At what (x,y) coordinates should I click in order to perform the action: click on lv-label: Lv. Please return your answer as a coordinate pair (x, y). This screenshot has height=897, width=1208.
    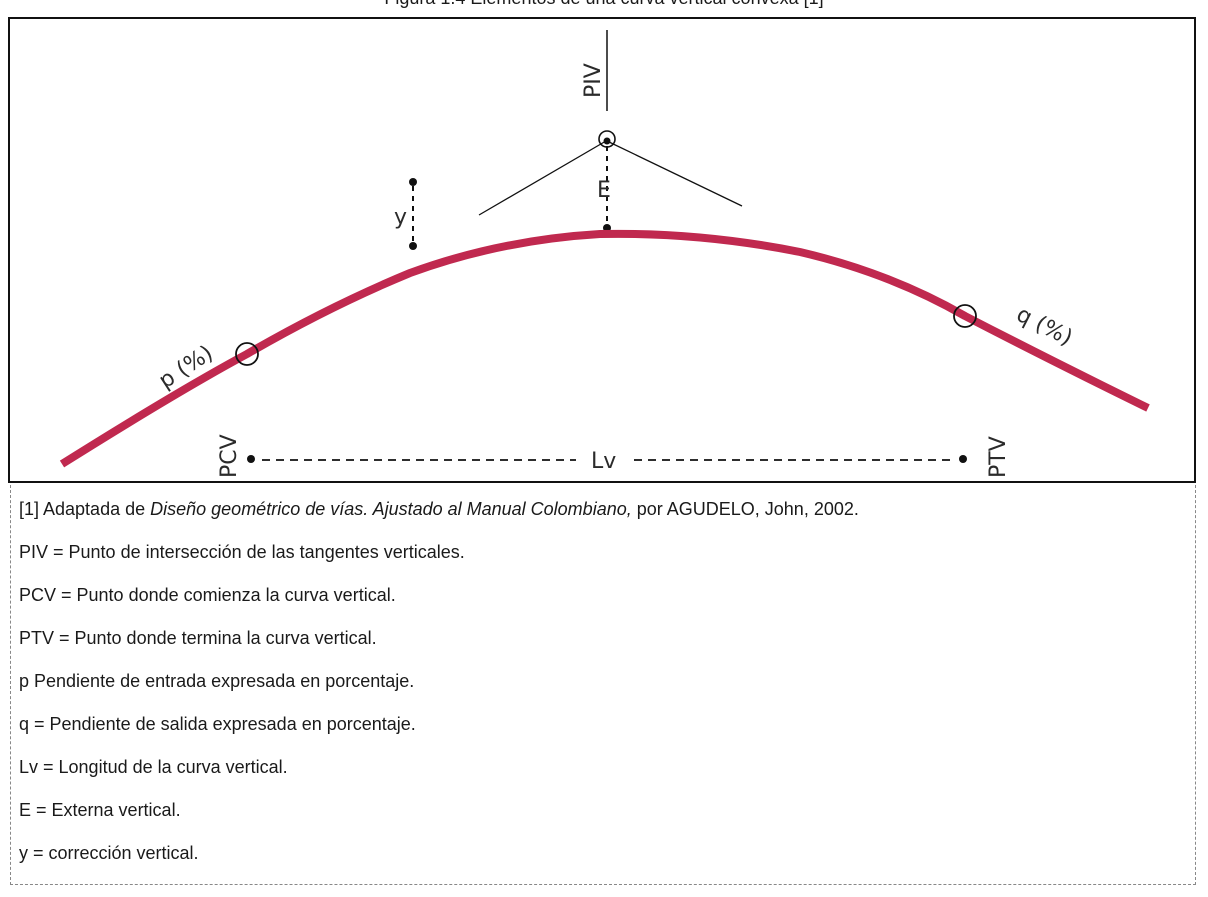
    Looking at the image, I should click on (603, 461).